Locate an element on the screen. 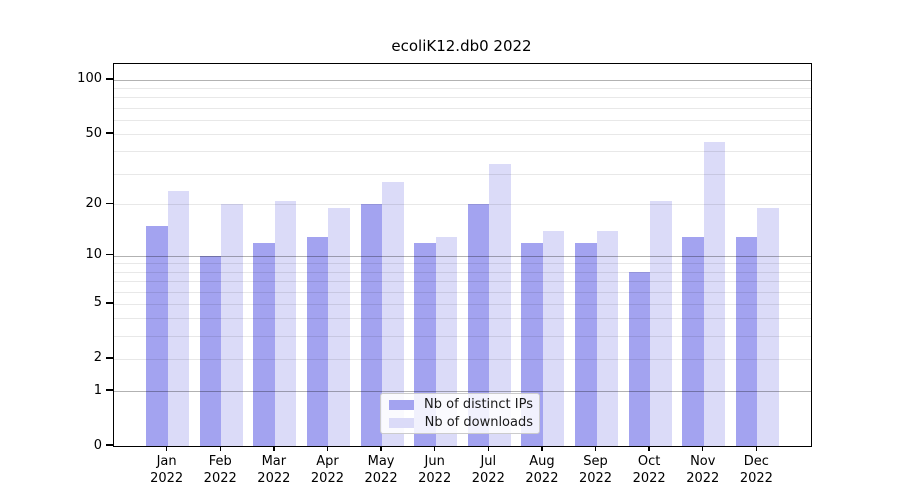 The height and width of the screenshot is (500, 900). legend: Nb of distinct IPs Nb of downloads is located at coordinates (460, 413).